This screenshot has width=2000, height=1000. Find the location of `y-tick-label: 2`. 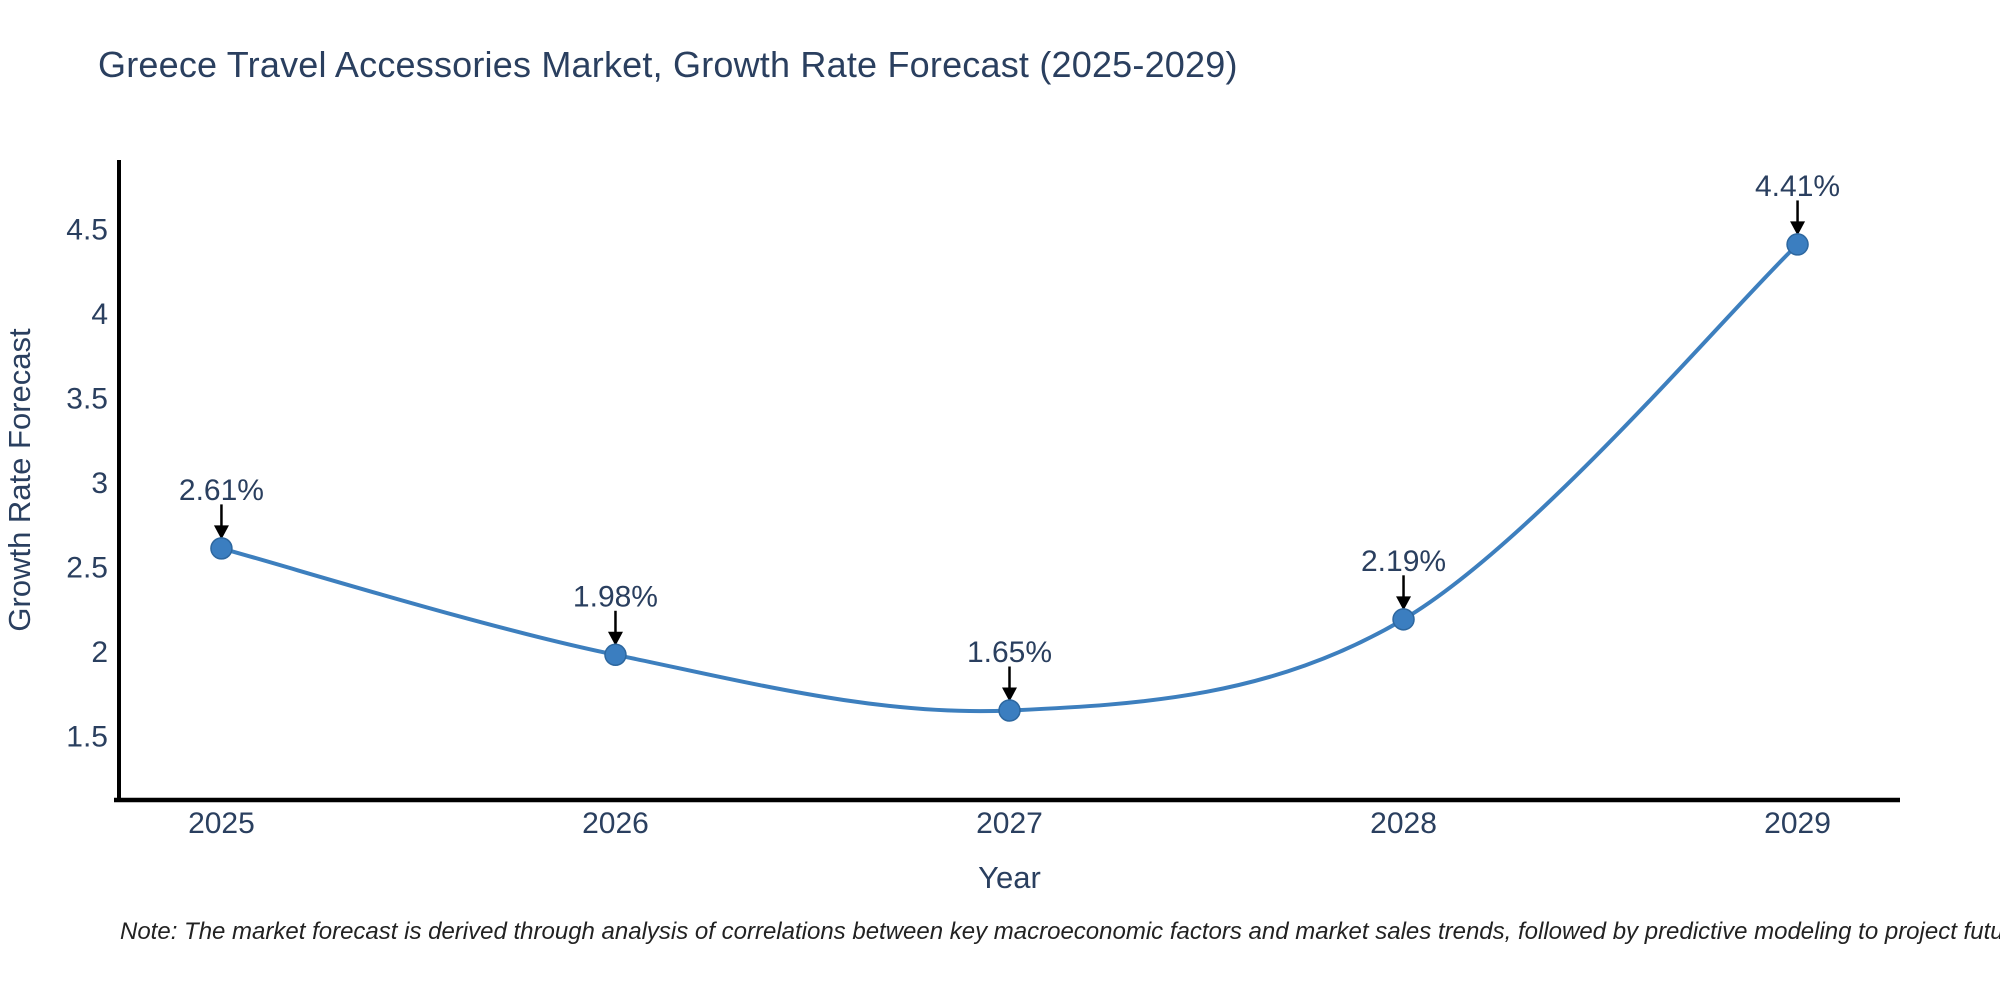

y-tick-label: 2 is located at coordinates (99, 652).